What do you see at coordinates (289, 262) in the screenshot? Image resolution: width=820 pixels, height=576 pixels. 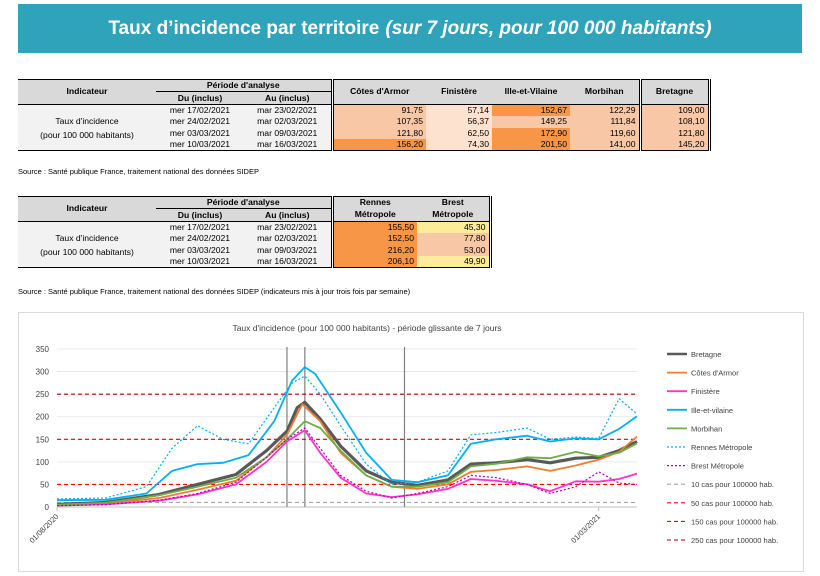 I see `to-date: mar 16/03/2021` at bounding box center [289, 262].